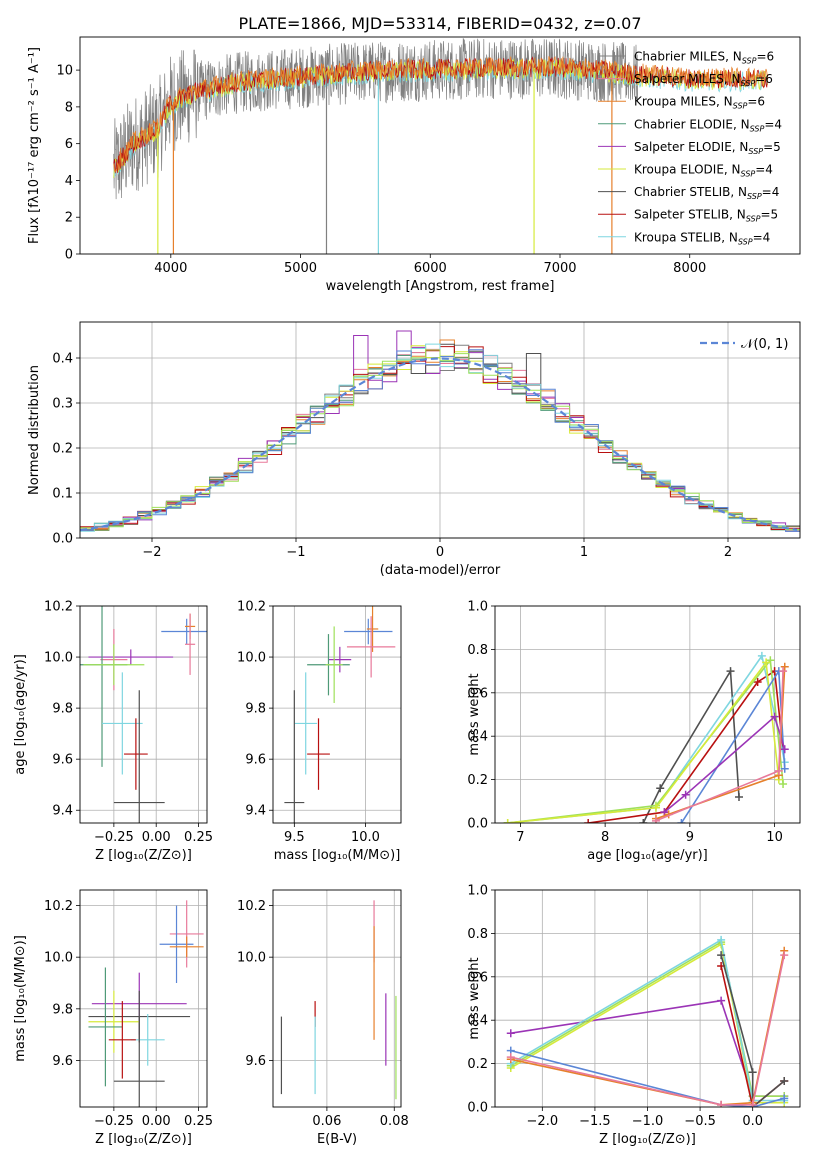 This screenshot has height=1170, width=819. I want to click on legend-entry: Kroupa ELODIE, NSSP=4, so click(703, 171).